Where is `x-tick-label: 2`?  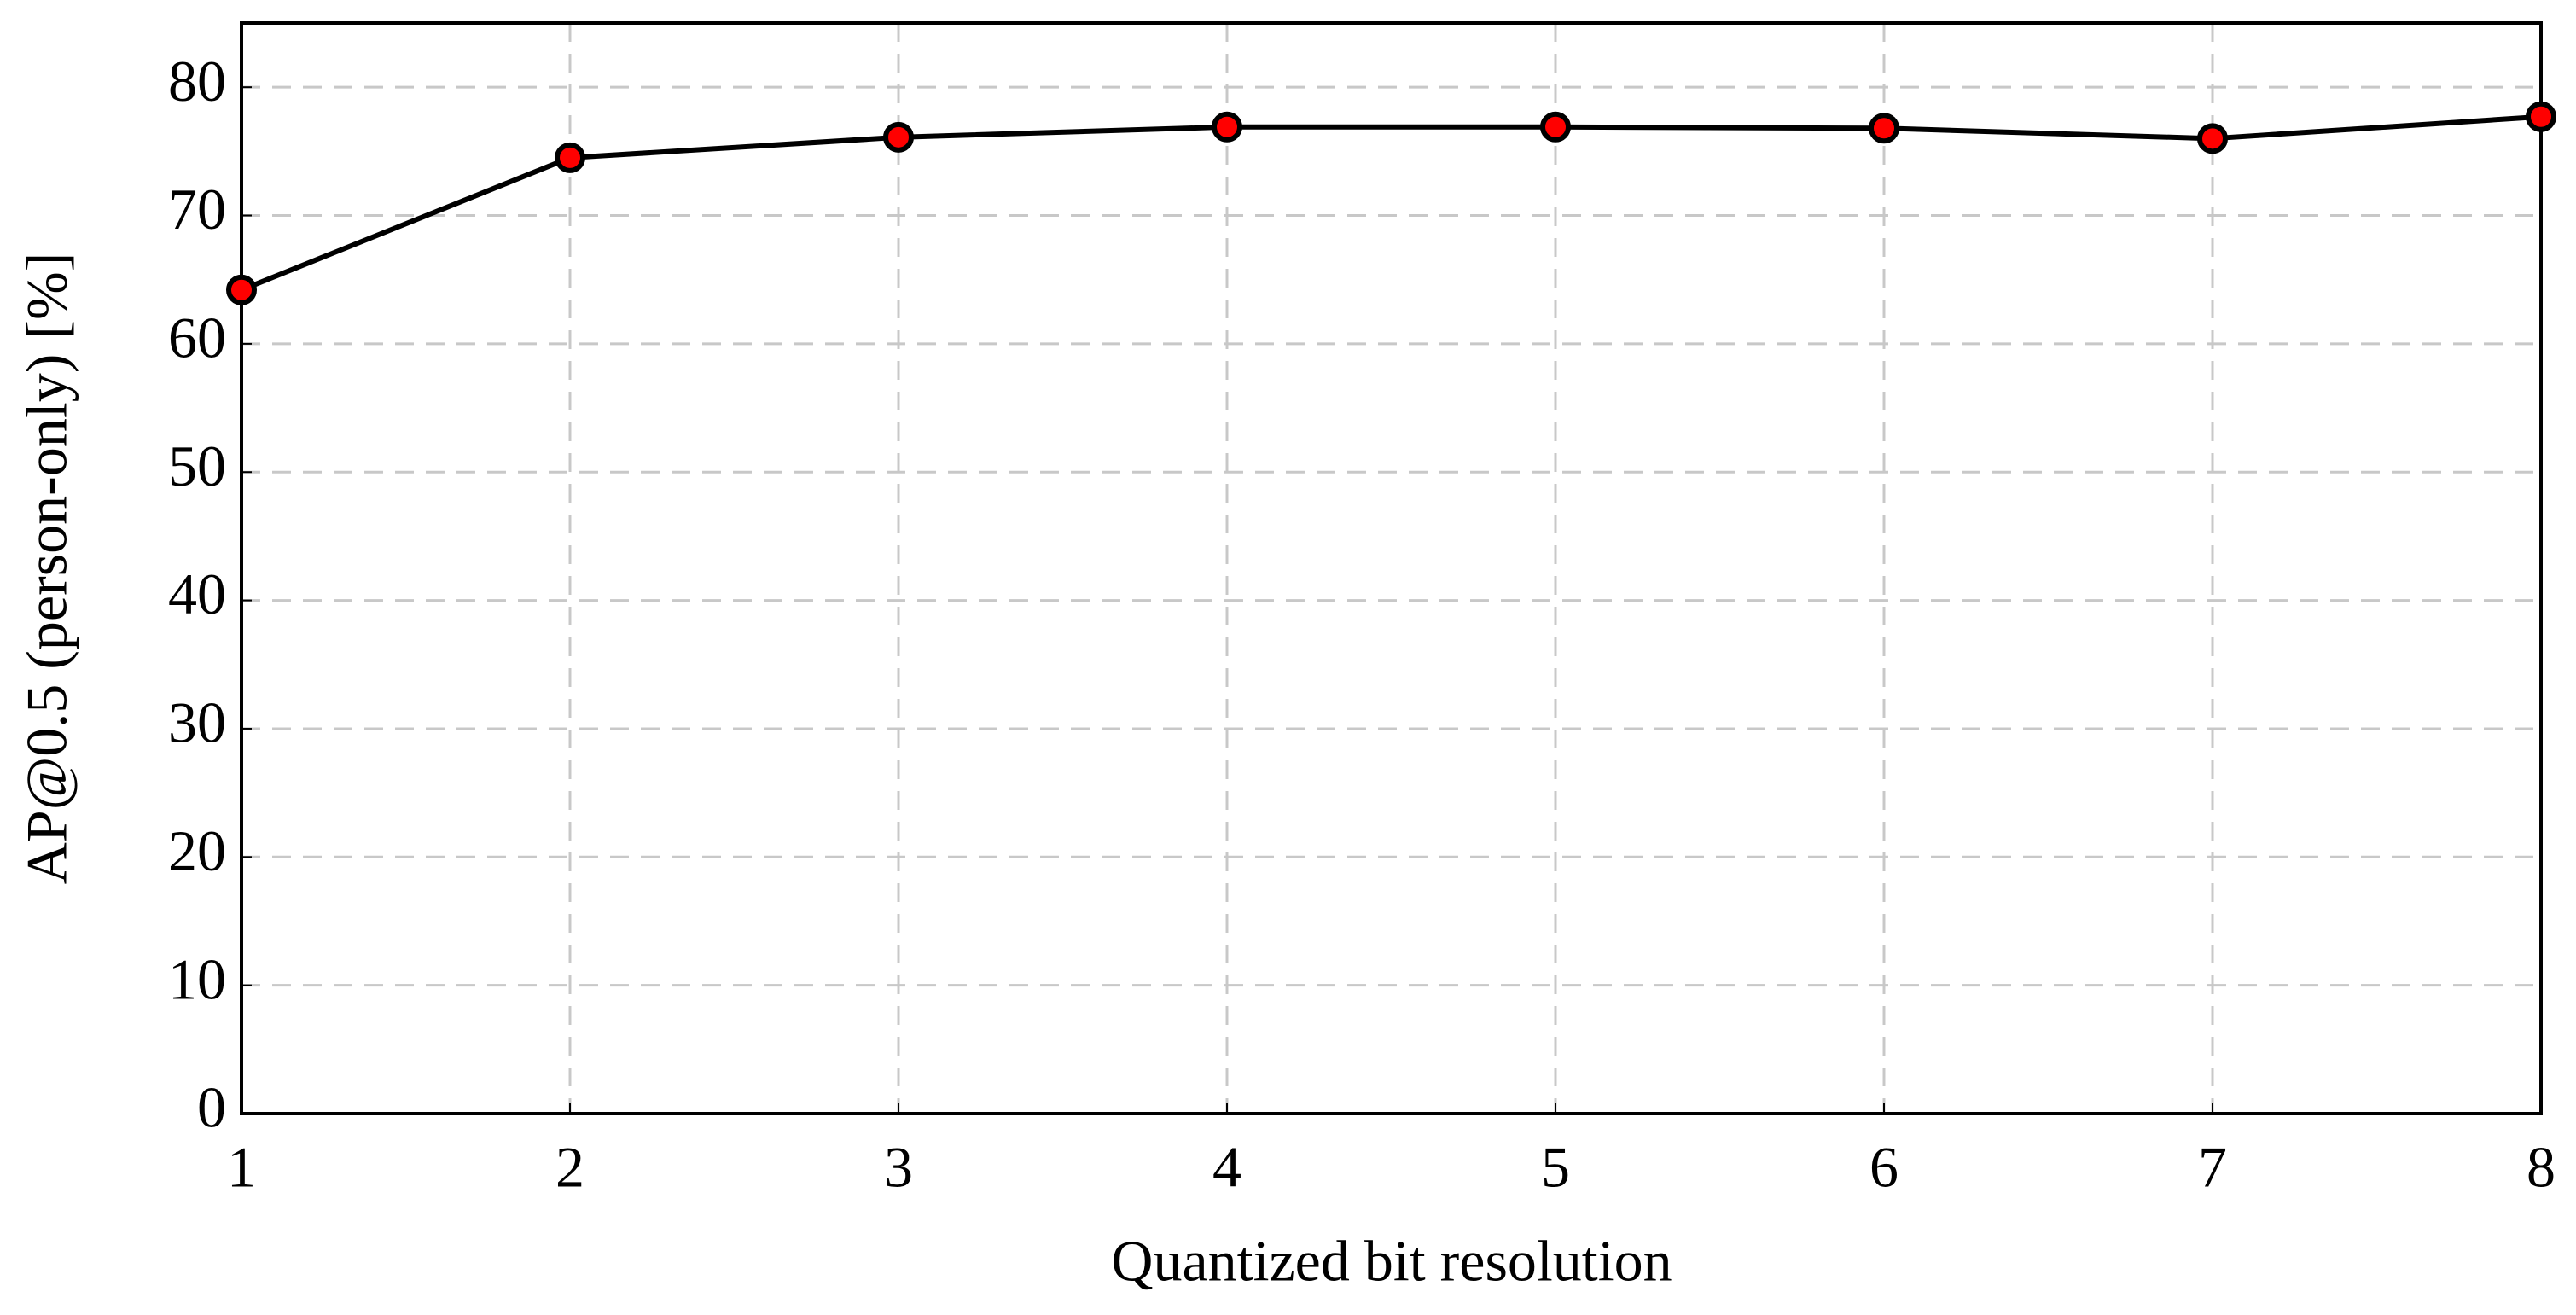 x-tick-label: 2 is located at coordinates (569, 1167).